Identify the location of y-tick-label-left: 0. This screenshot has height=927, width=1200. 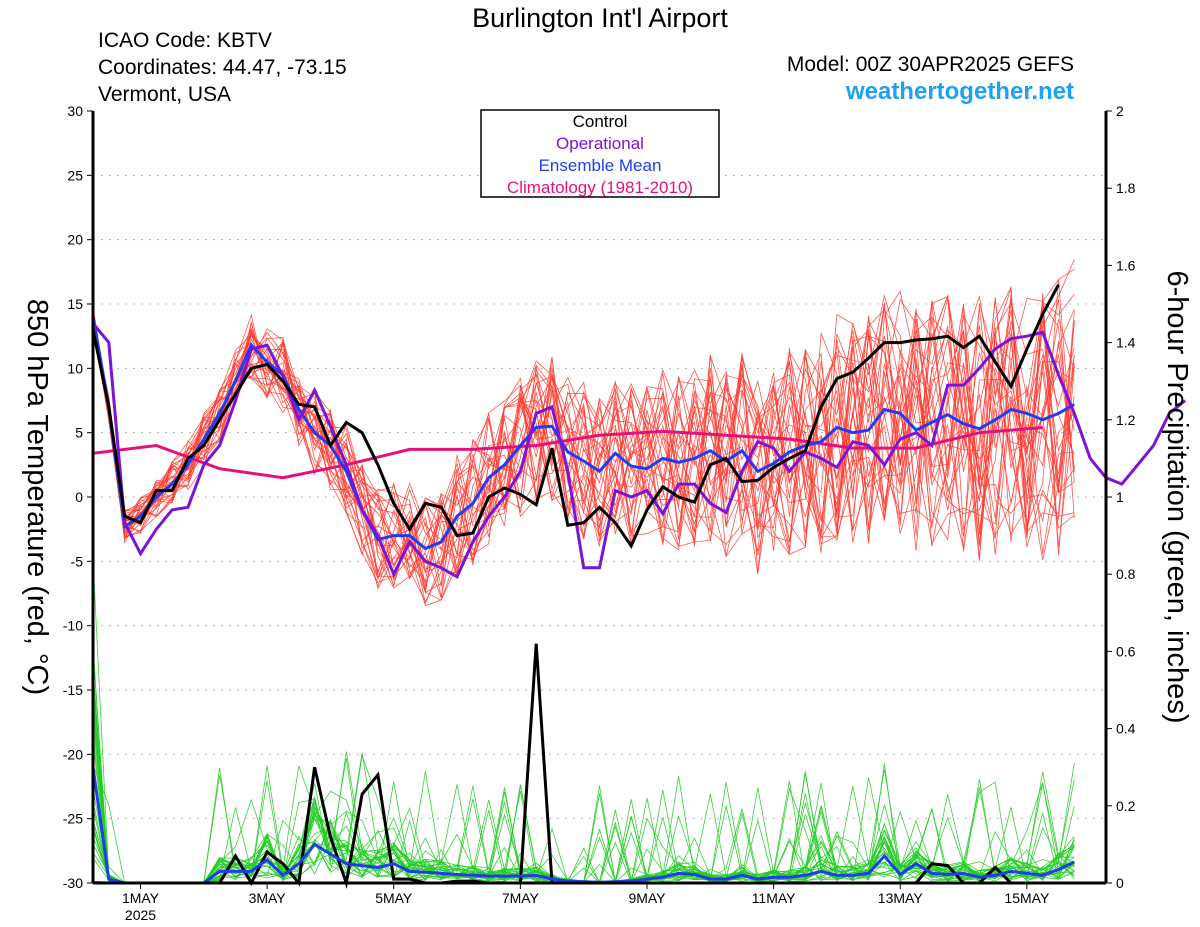
(79, 497).